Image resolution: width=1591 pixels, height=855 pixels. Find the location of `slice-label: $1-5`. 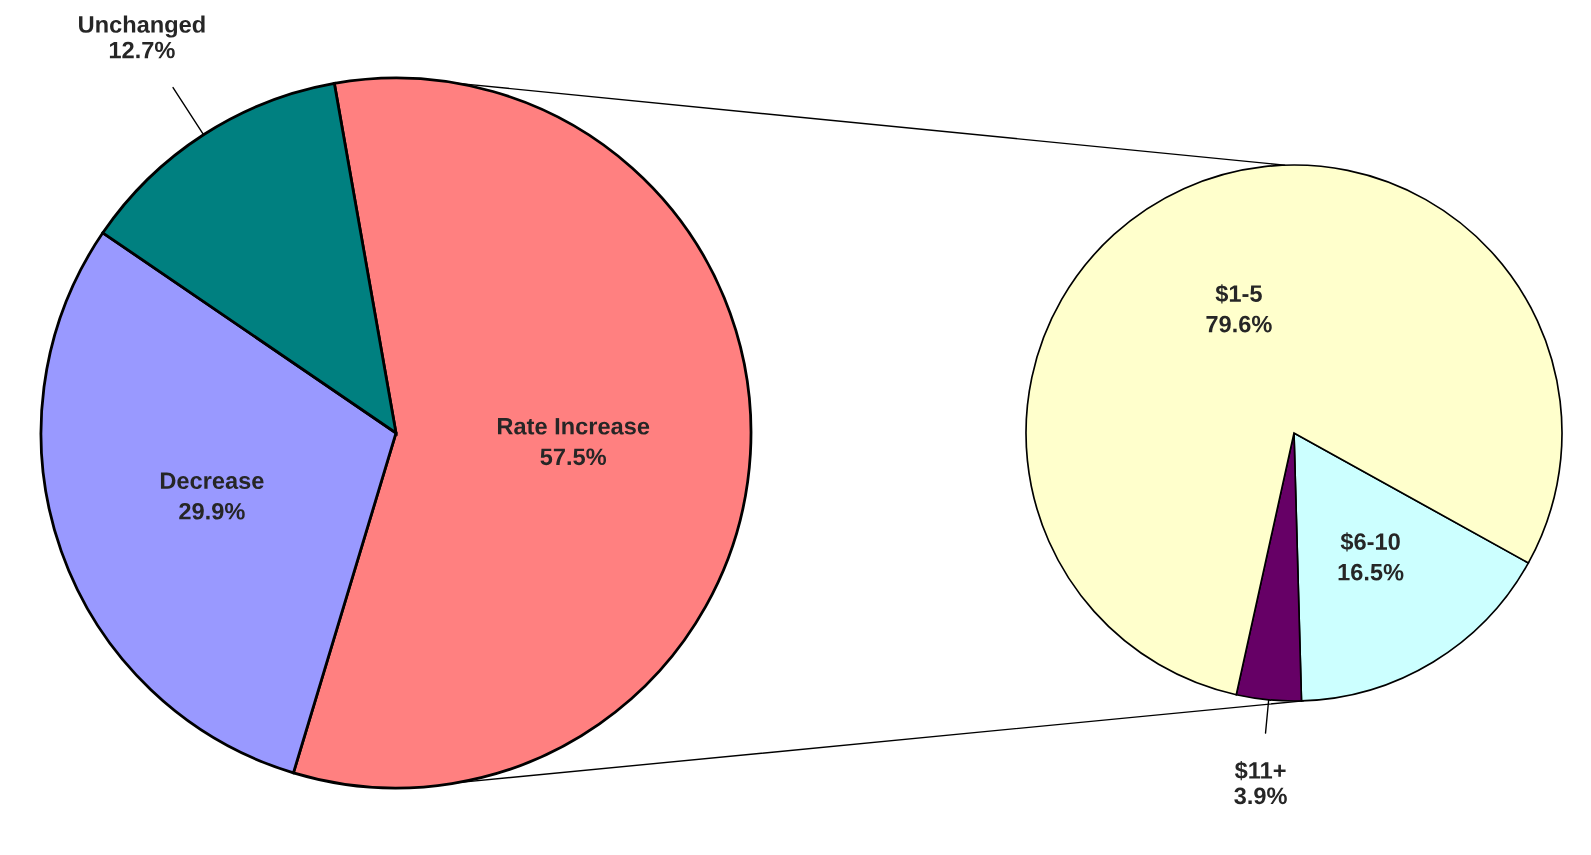

slice-label: $1-5 is located at coordinates (1238, 294).